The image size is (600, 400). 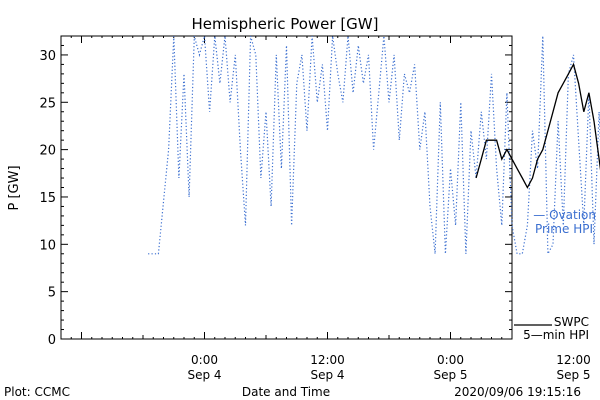 What do you see at coordinates (286, 392) in the screenshot?
I see `x-axis-label: Date and Time` at bounding box center [286, 392].